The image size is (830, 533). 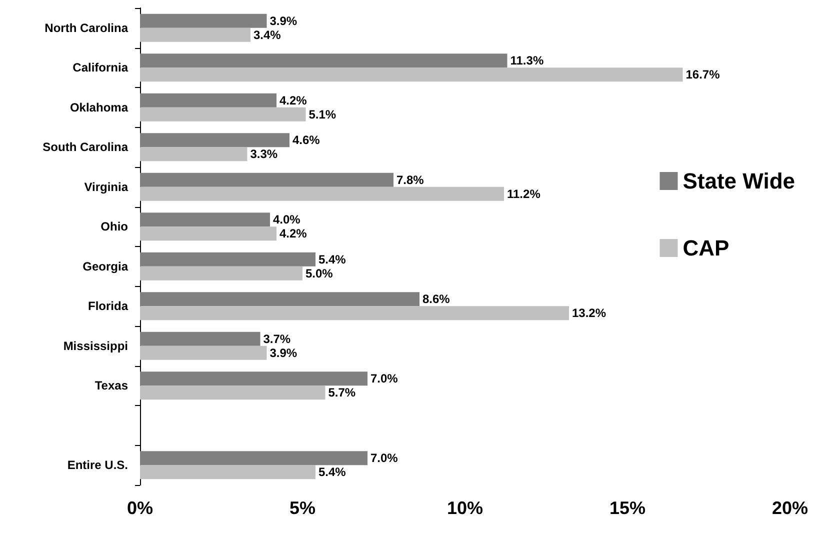 What do you see at coordinates (114, 227) in the screenshot?
I see `y-tick-label: Ohio` at bounding box center [114, 227].